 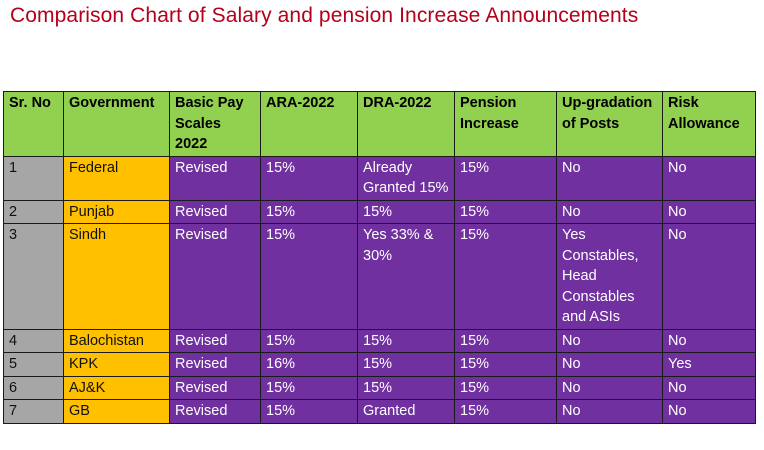 I want to click on sr-no-cell: 1, so click(x=33, y=178).